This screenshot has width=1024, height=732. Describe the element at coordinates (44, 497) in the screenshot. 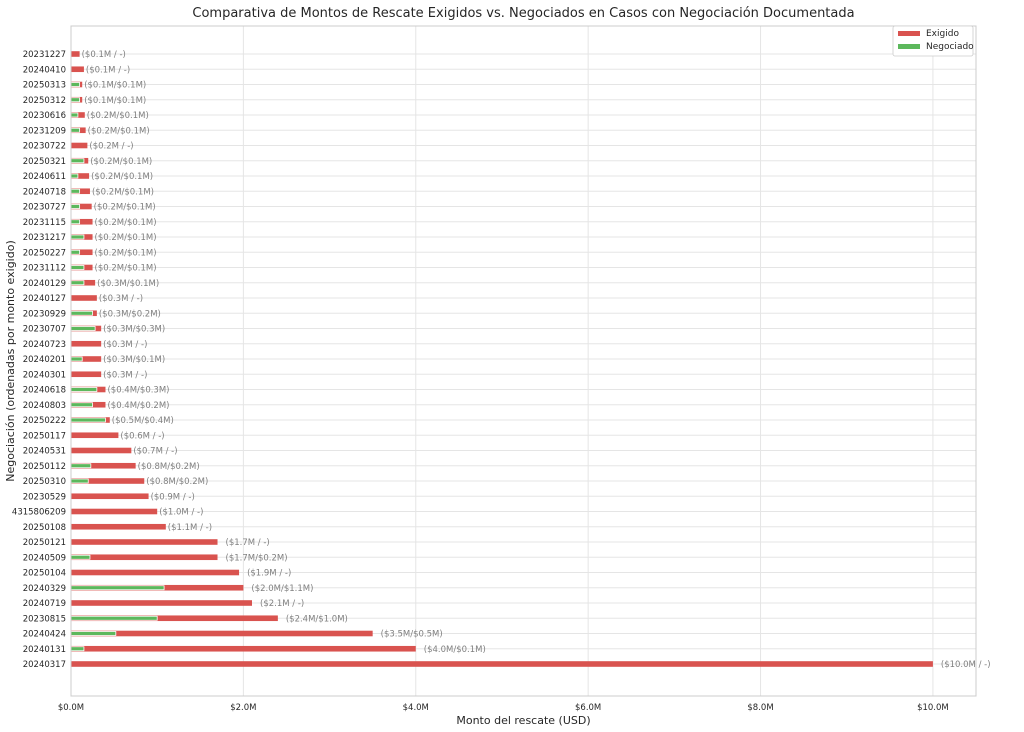

I see `y-tick-label: 20230529` at that location.